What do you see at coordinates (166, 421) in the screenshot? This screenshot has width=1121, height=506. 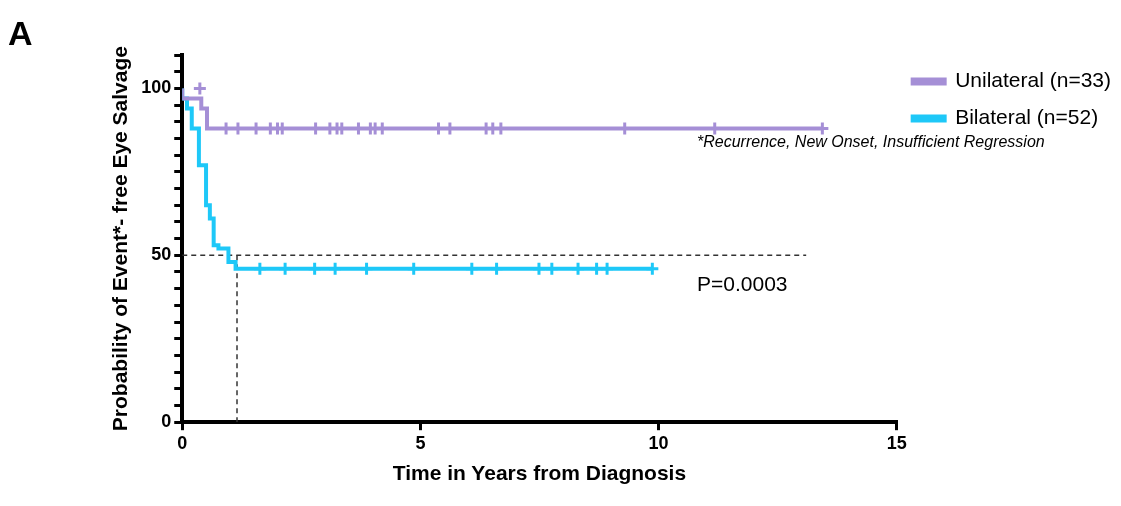 I see `y-tick-label: 0` at bounding box center [166, 421].